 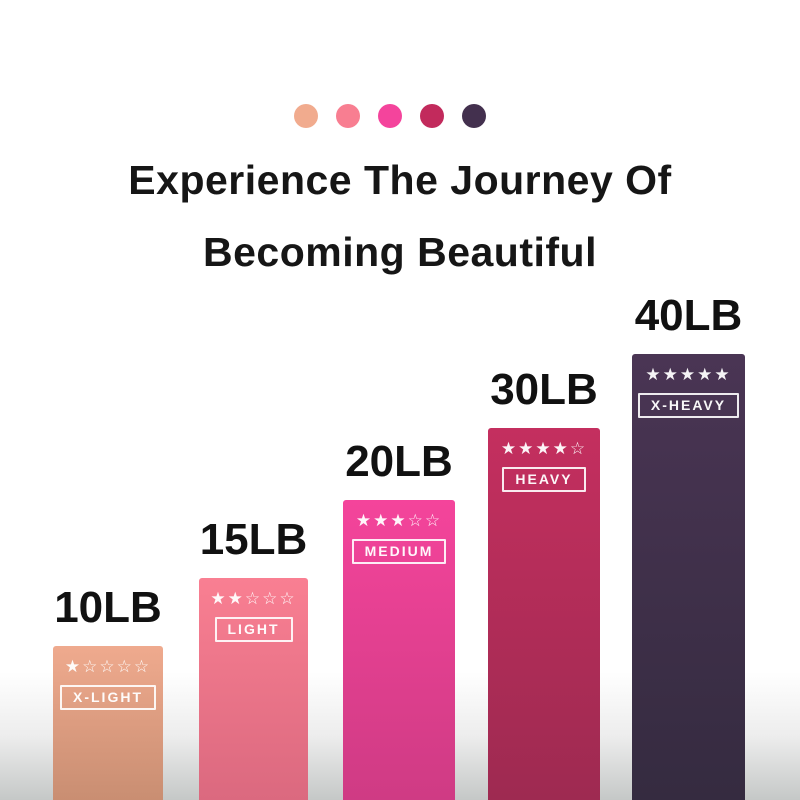 What do you see at coordinates (399, 461) in the screenshot?
I see `weight-label-20lb: 20LB` at bounding box center [399, 461].